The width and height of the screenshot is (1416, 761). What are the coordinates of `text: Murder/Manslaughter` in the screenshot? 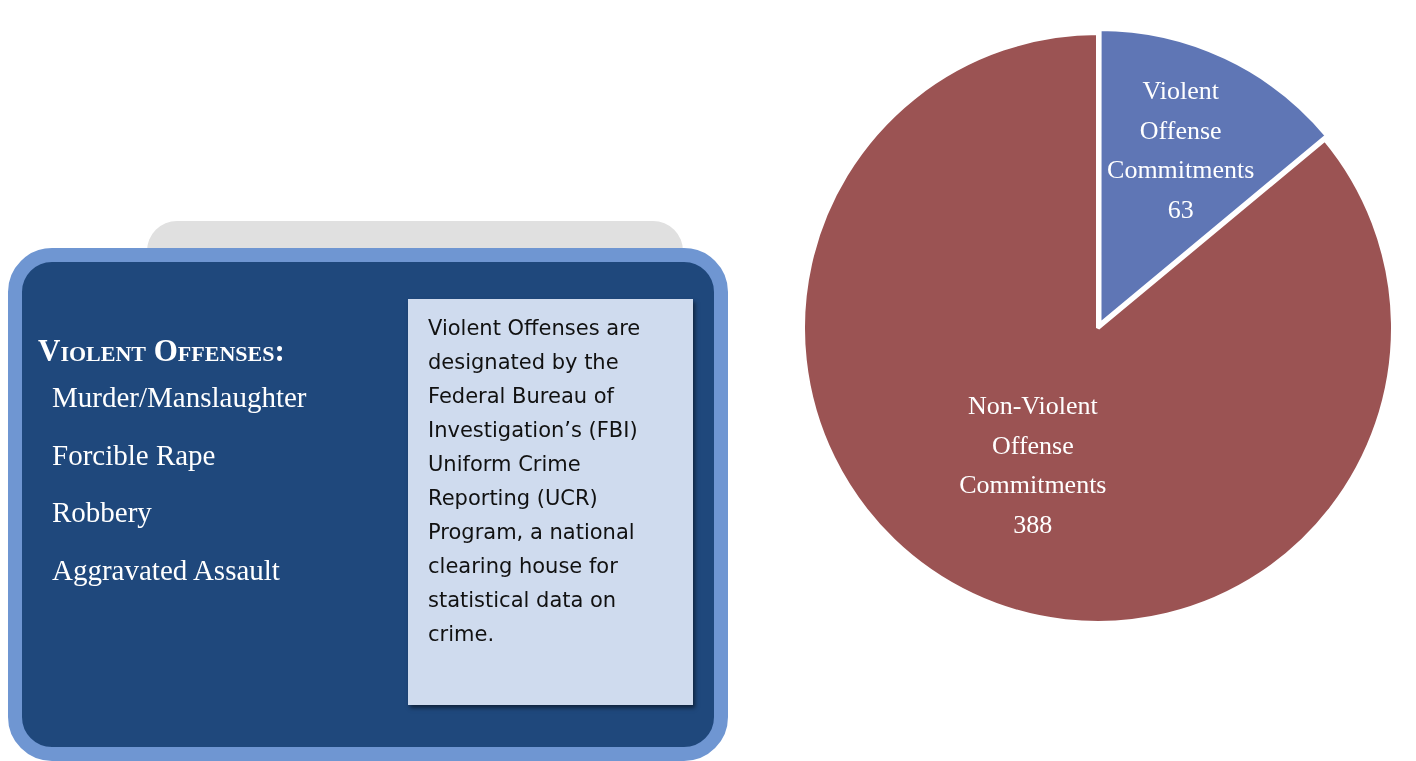 It's located at (179, 397).